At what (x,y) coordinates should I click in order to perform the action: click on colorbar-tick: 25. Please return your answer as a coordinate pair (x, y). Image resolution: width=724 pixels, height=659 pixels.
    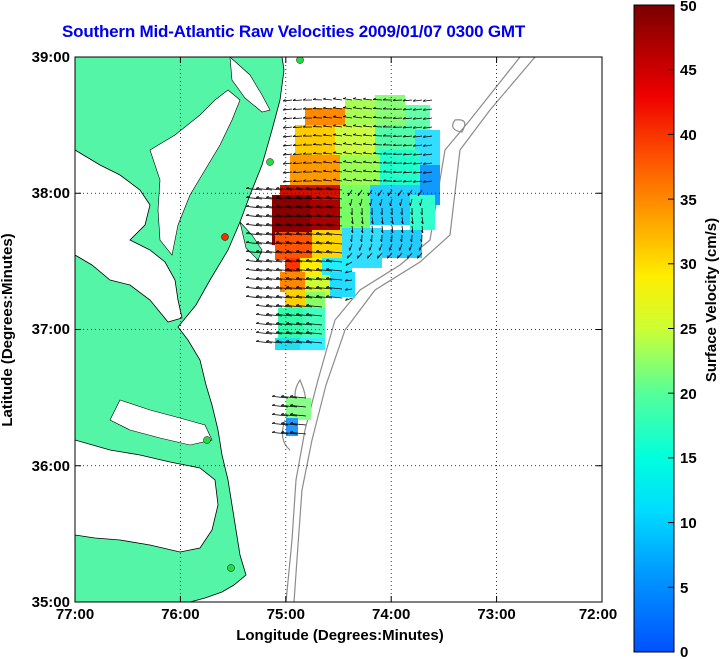
    Looking at the image, I should click on (688, 329).